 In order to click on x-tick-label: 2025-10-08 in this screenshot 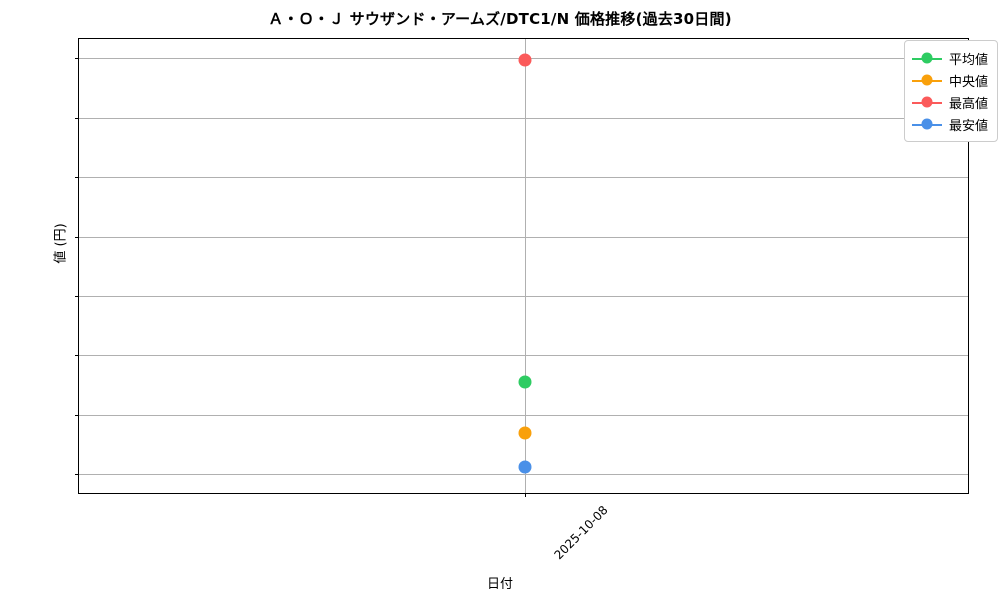, I will do `click(580, 533)`.